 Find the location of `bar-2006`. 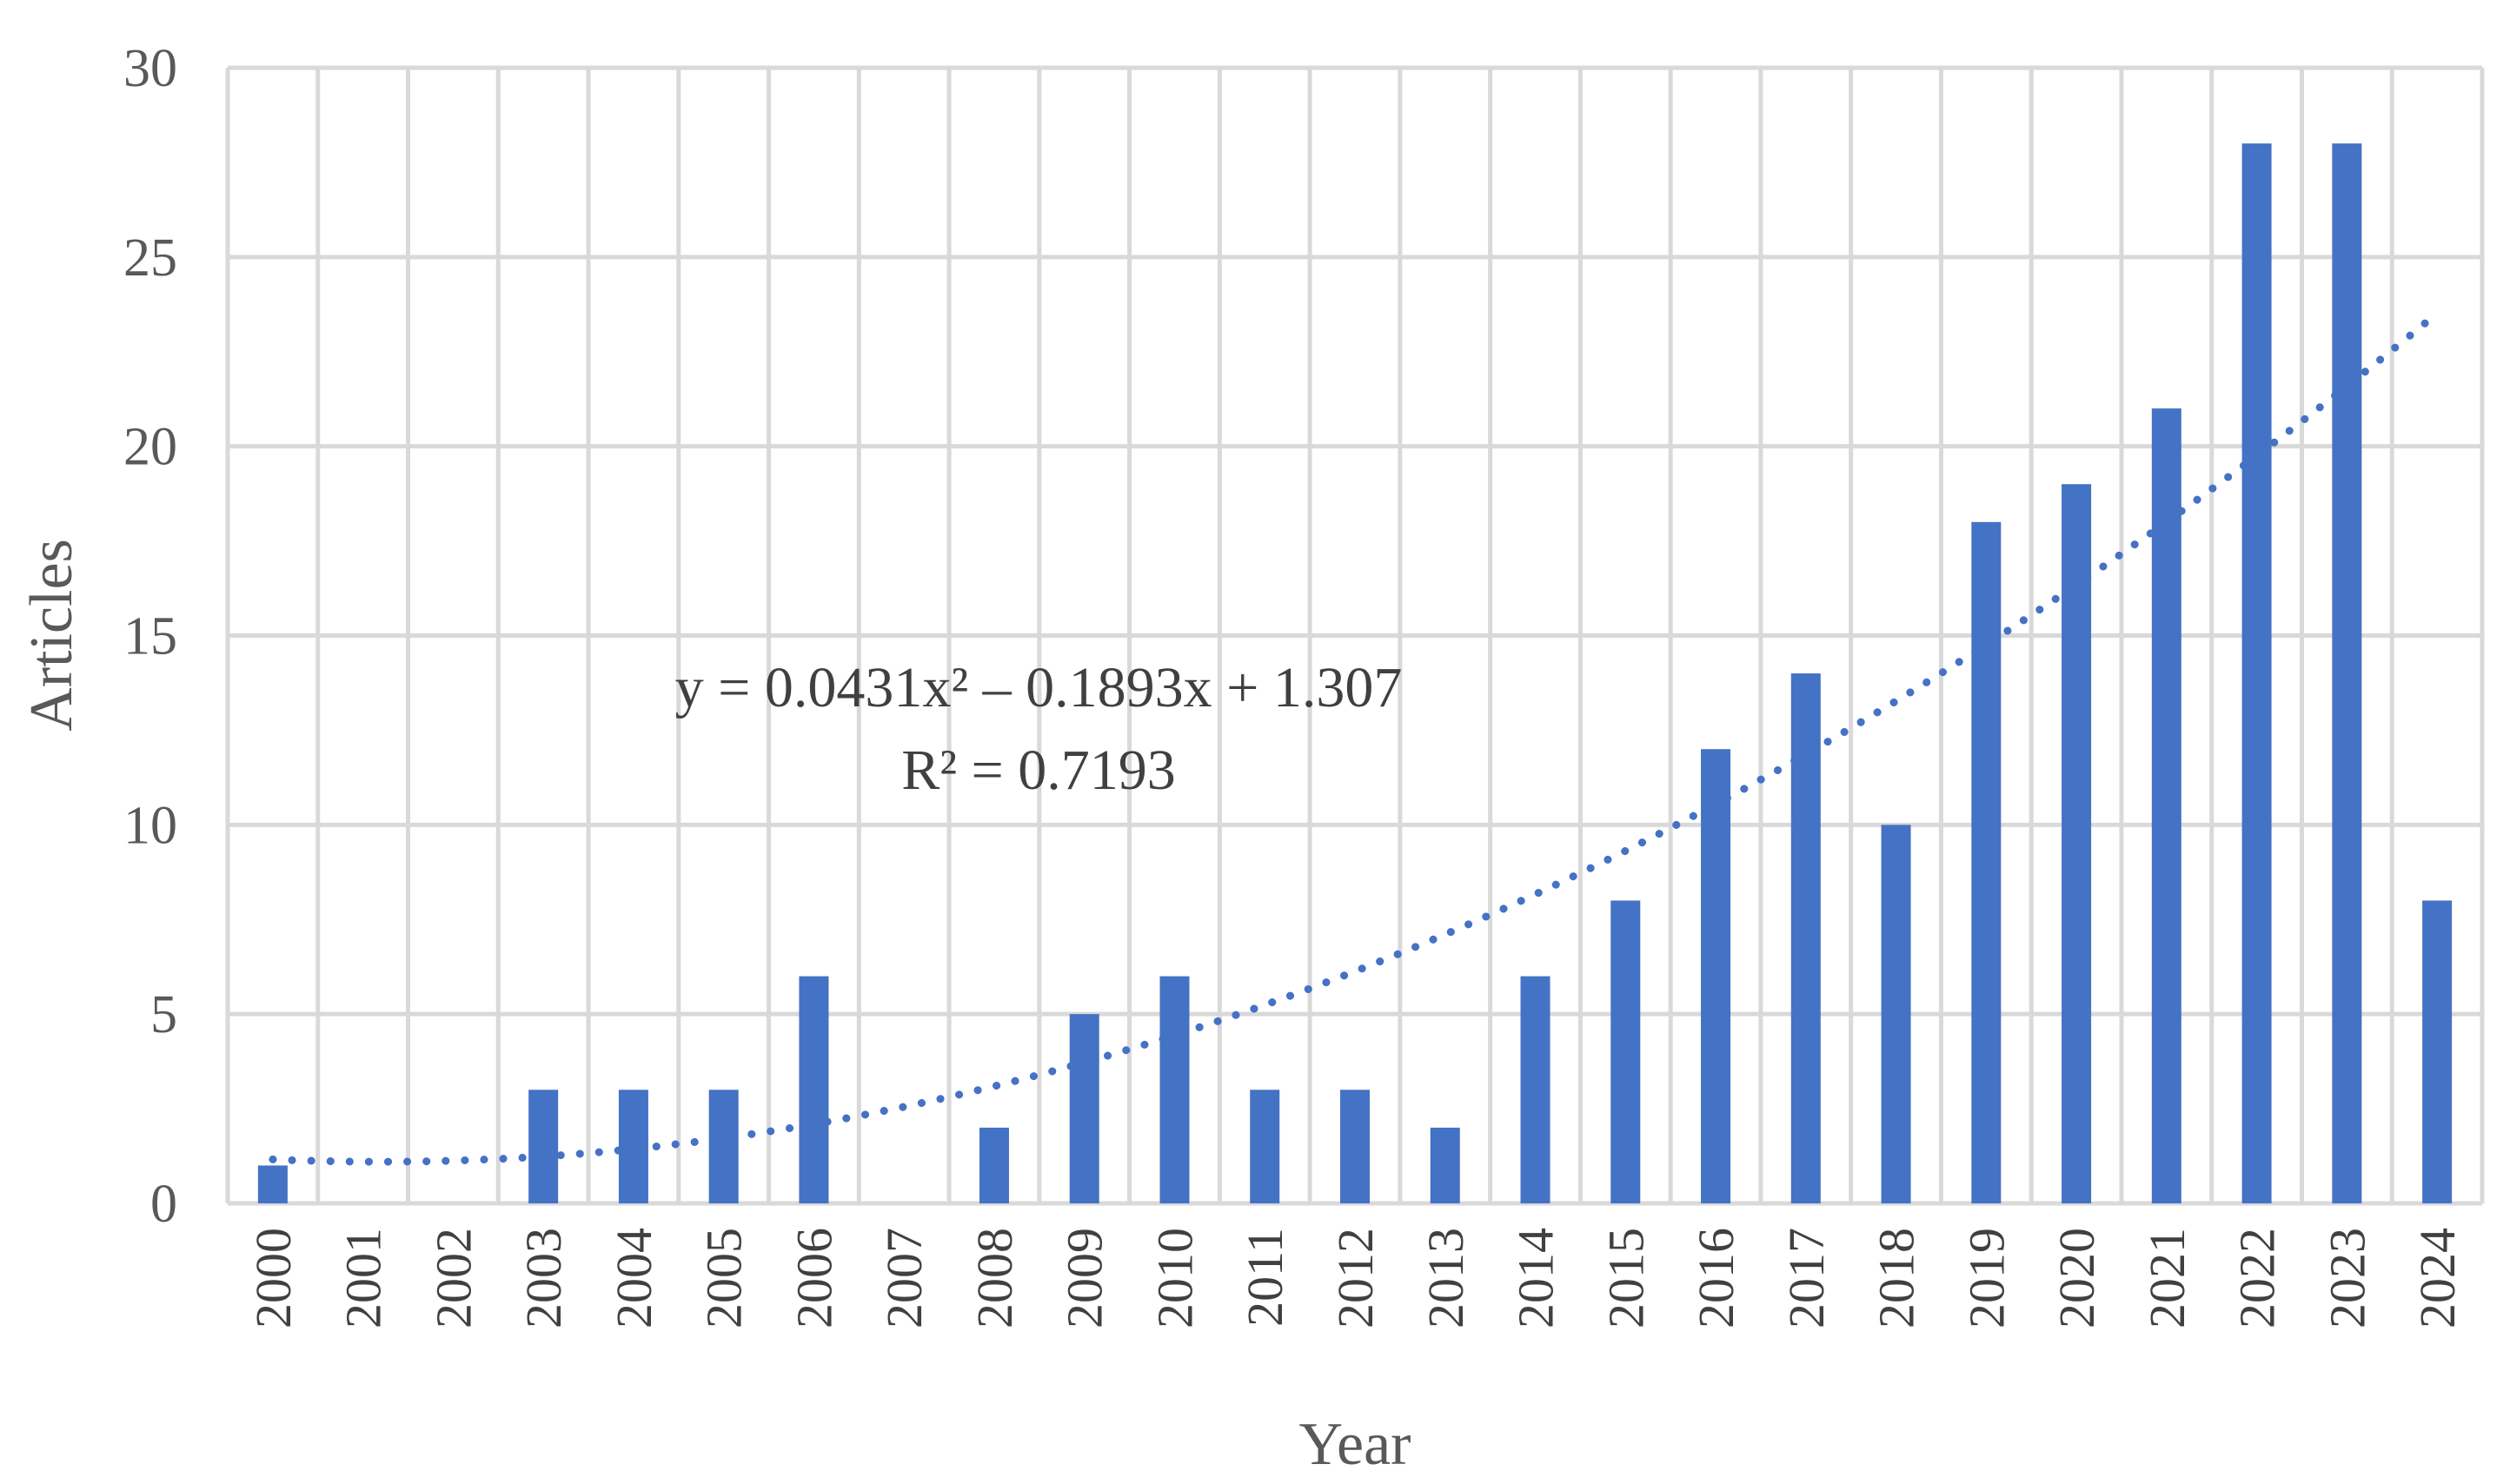

bar-2006 is located at coordinates (814, 1089).